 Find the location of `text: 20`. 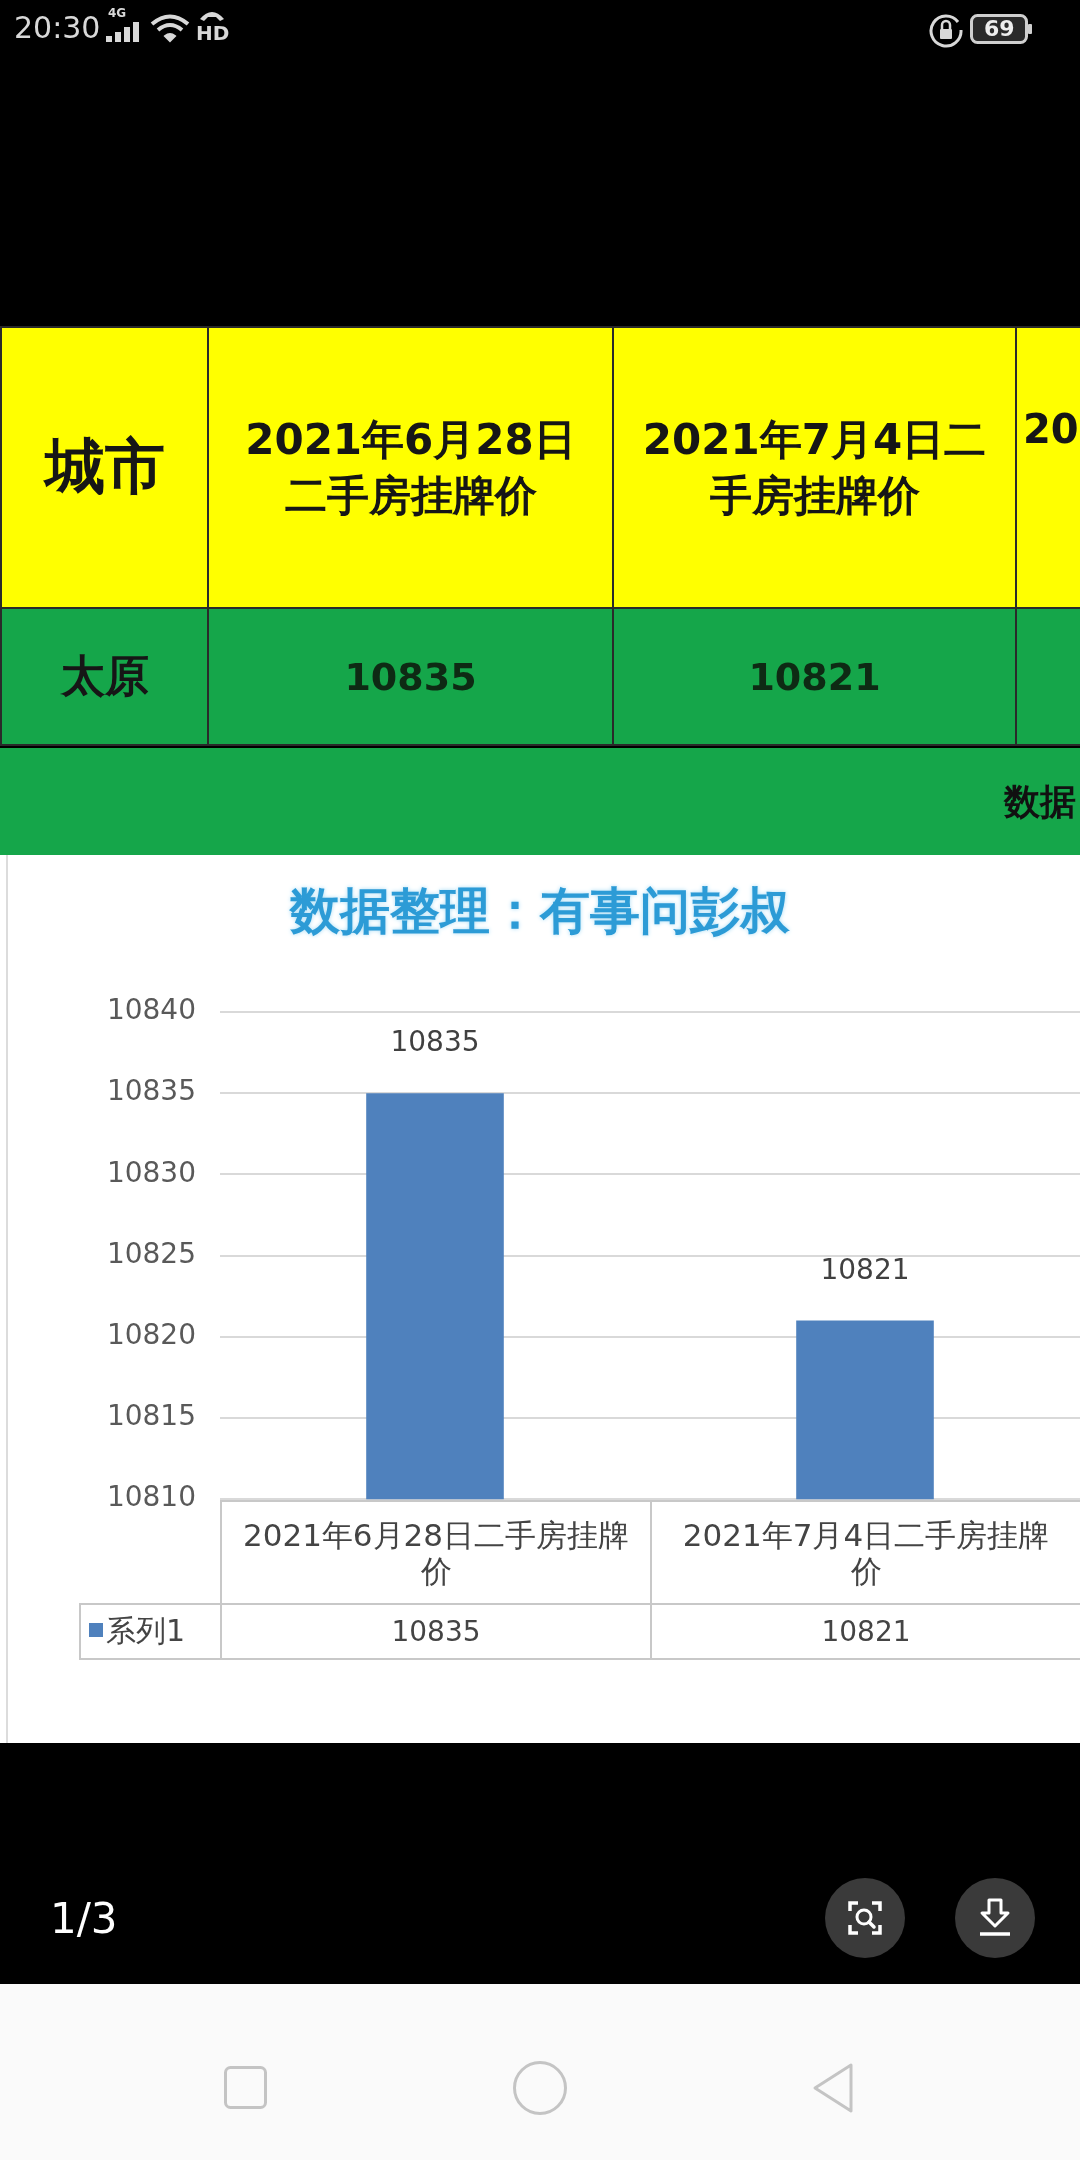

text: 20 is located at coordinates (1048, 467).